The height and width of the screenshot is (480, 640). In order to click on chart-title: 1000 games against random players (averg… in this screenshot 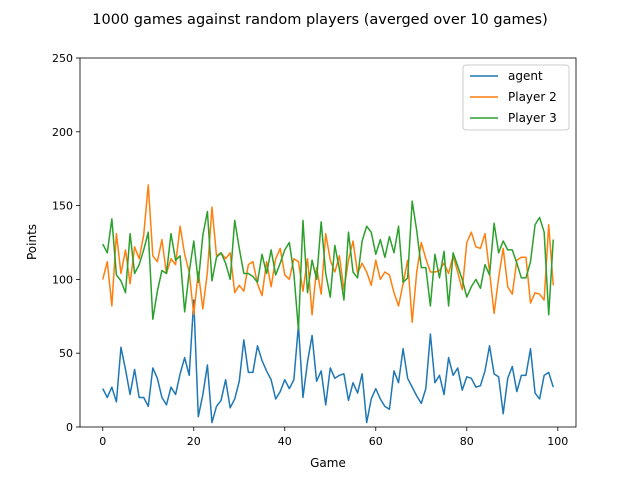, I will do `click(319, 20)`.